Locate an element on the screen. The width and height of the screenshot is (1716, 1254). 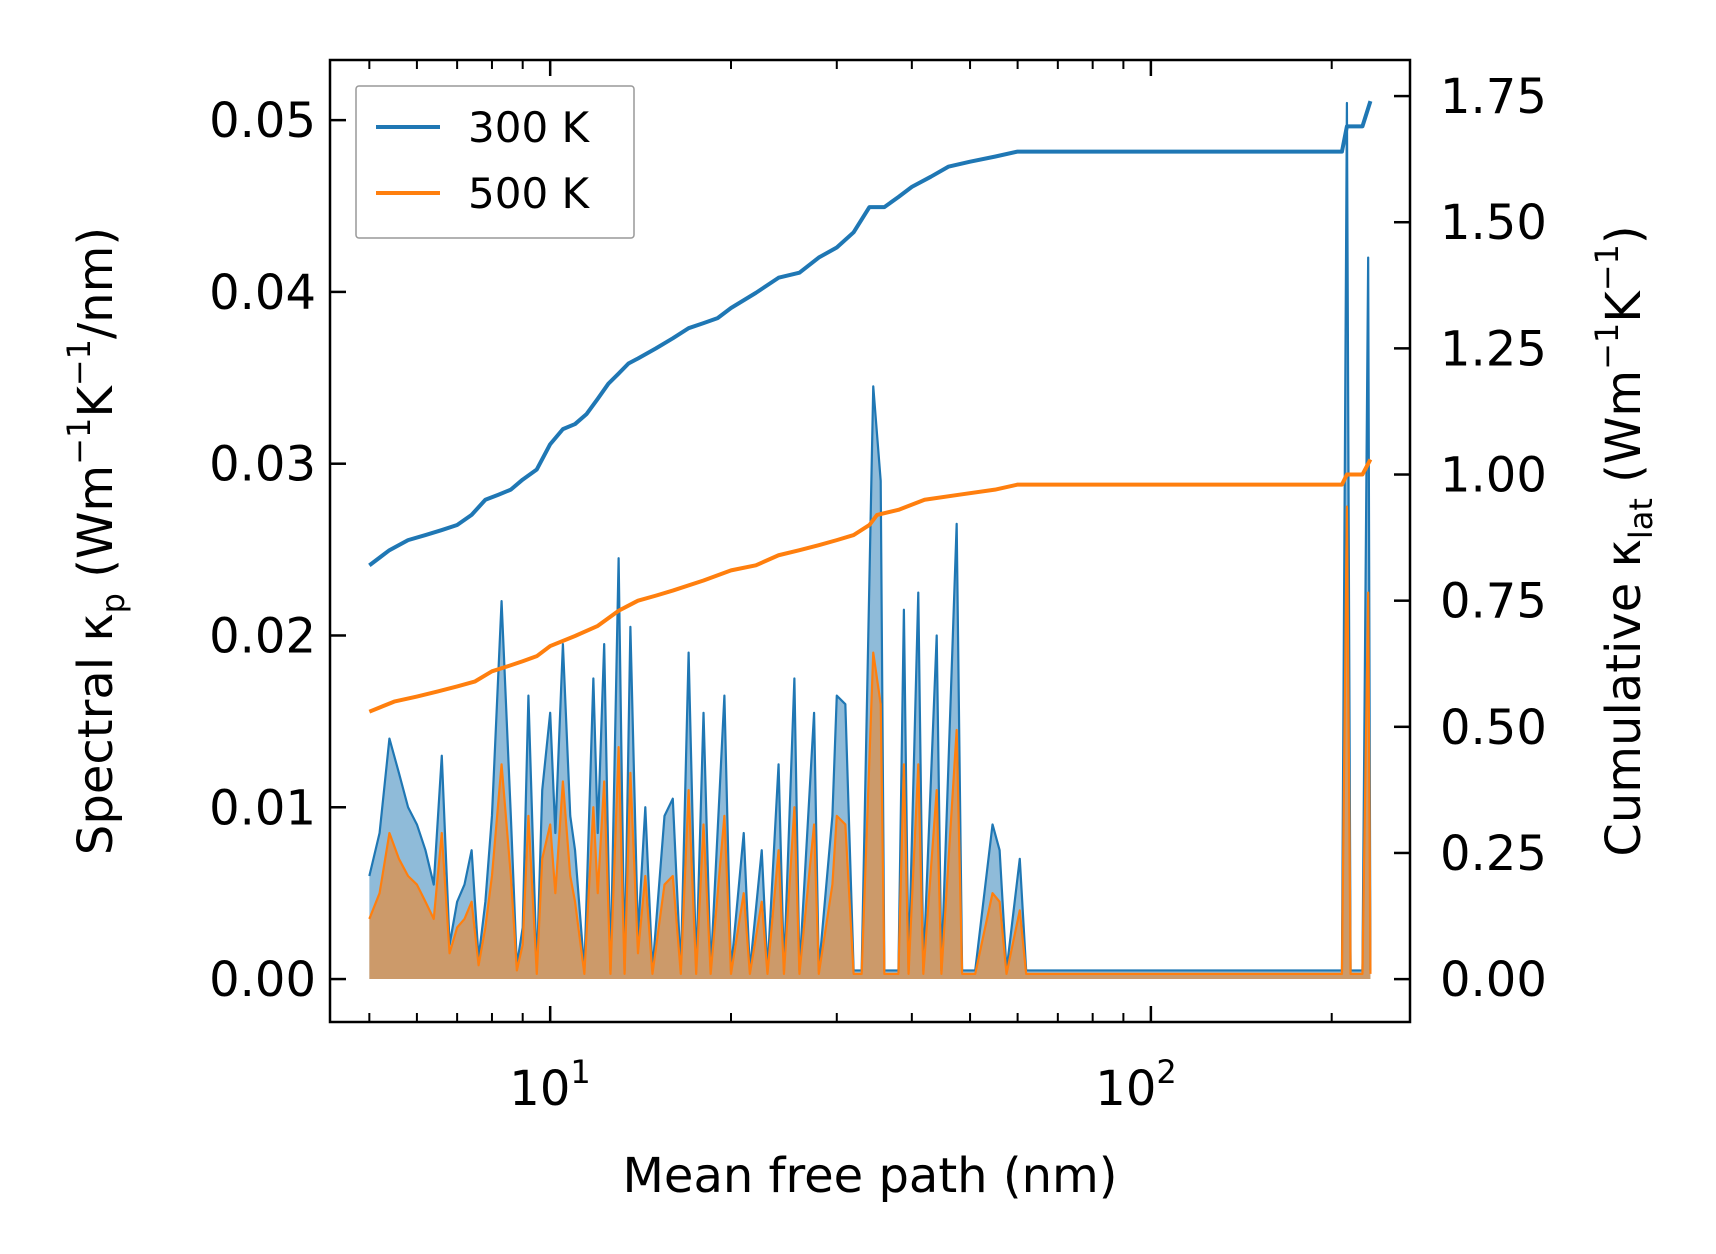
y-right-tick-label: 0.25 is located at coordinates (1493, 854).